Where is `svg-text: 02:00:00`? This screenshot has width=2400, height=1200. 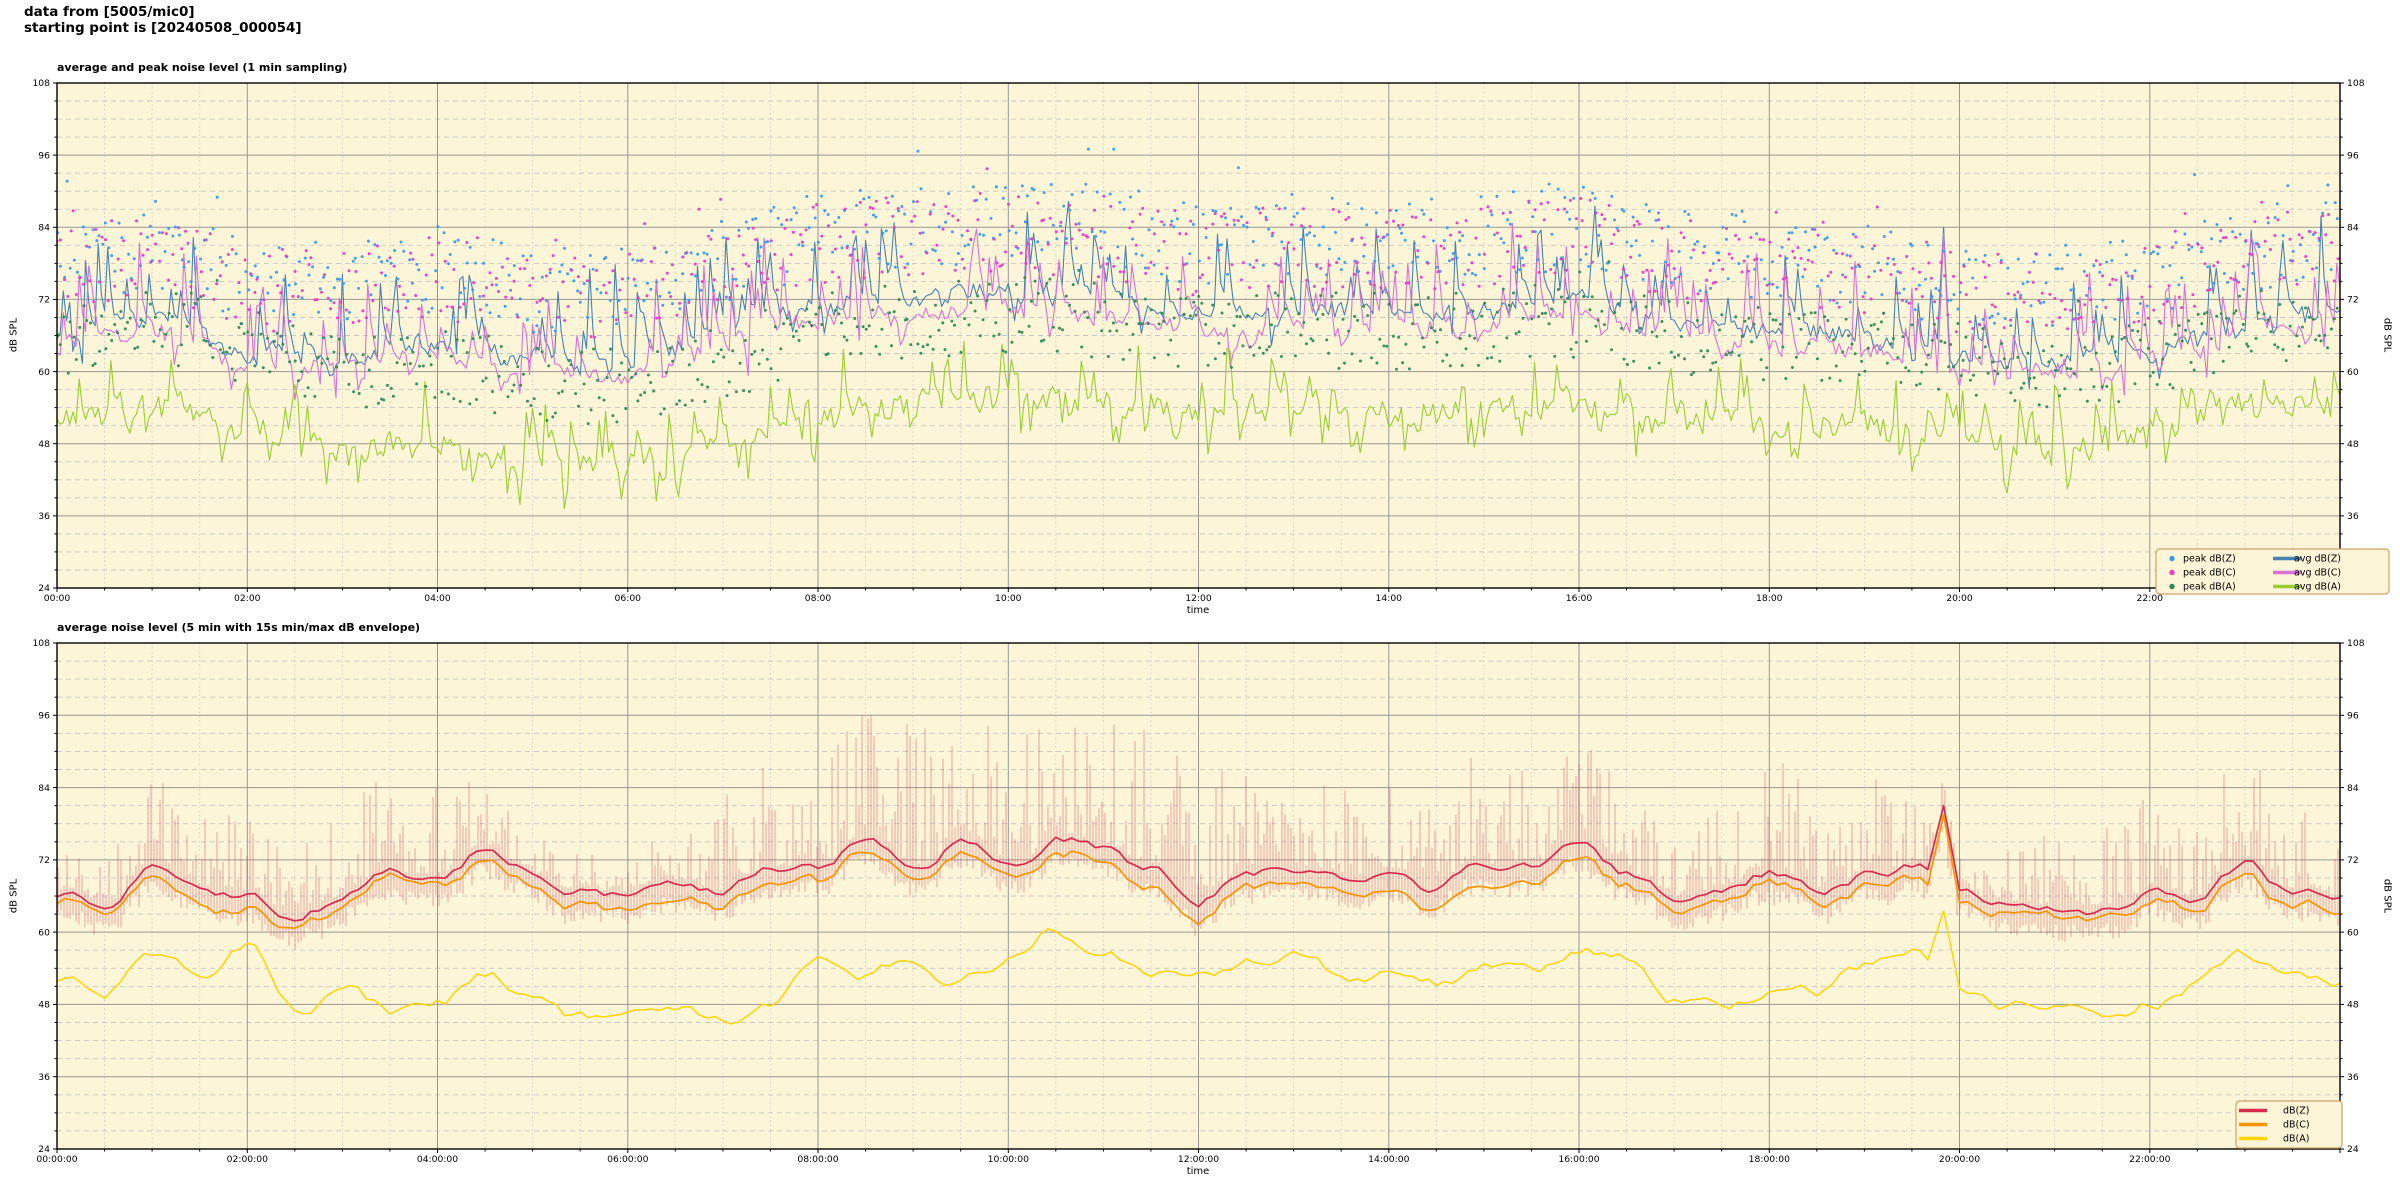 svg-text: 02:00:00 is located at coordinates (247, 1159).